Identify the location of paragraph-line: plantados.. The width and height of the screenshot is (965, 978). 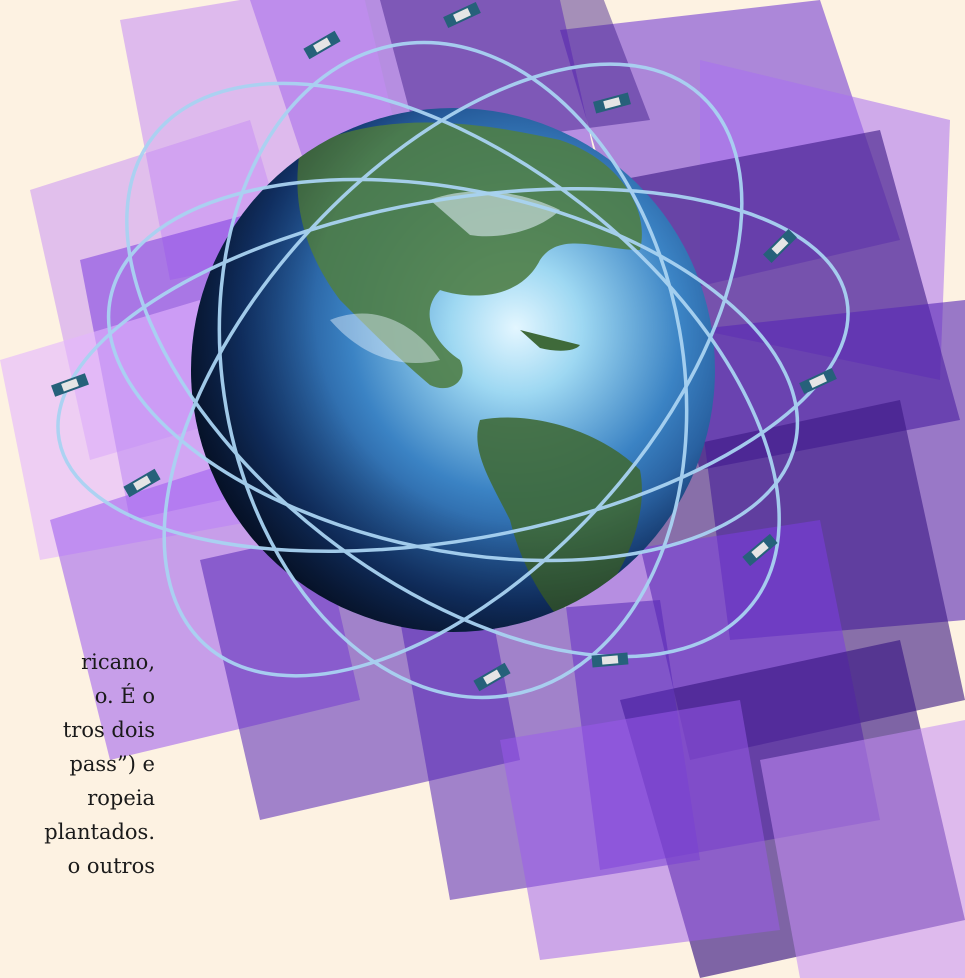
(99, 832).